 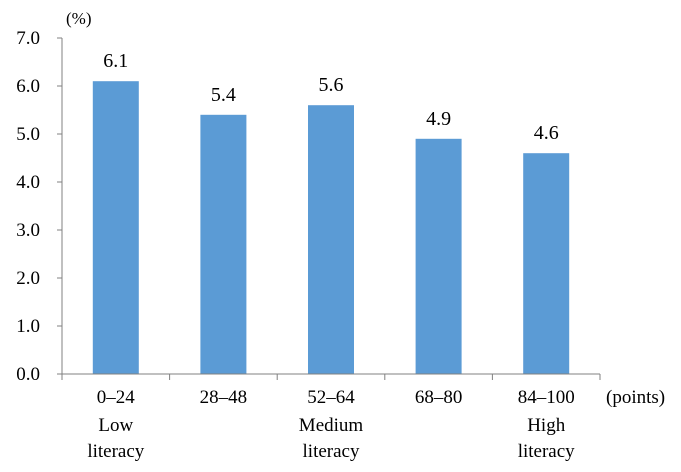 I want to click on x-category-label: 0–24, so click(x=116, y=397).